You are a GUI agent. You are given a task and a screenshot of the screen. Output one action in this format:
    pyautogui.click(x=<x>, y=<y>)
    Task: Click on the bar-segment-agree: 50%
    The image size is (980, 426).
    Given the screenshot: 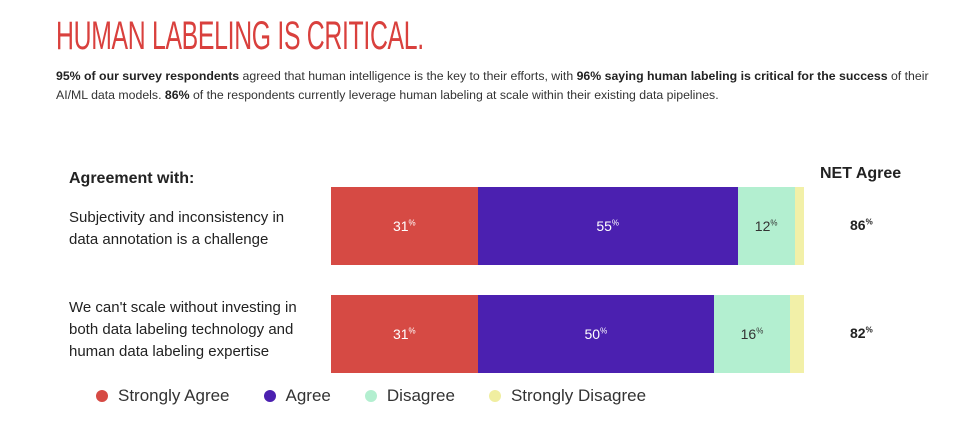 What is the action you would take?
    pyautogui.click(x=596, y=334)
    